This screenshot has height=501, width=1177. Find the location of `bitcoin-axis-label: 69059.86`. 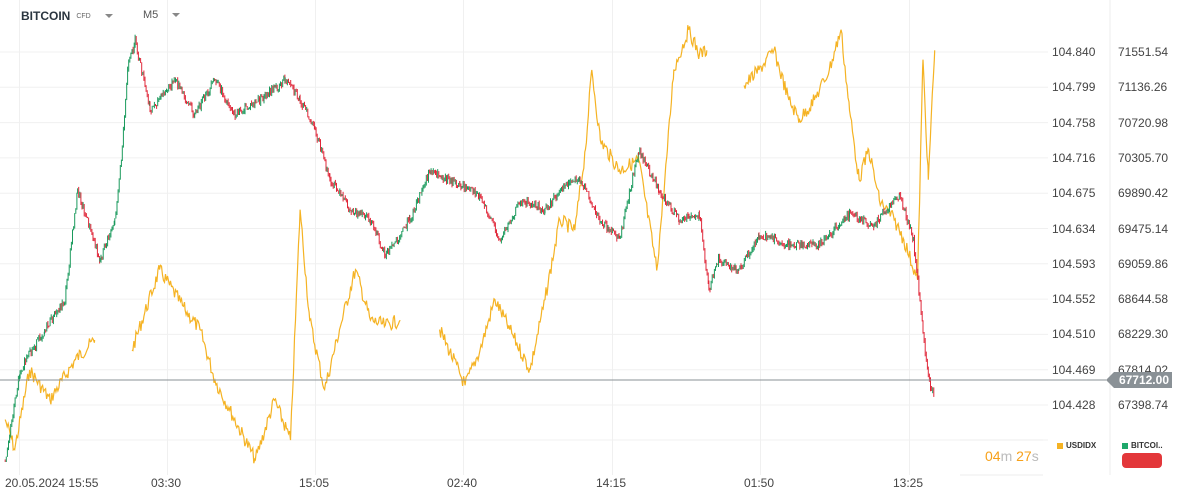

bitcoin-axis-label: 69059.86 is located at coordinates (1143, 263).